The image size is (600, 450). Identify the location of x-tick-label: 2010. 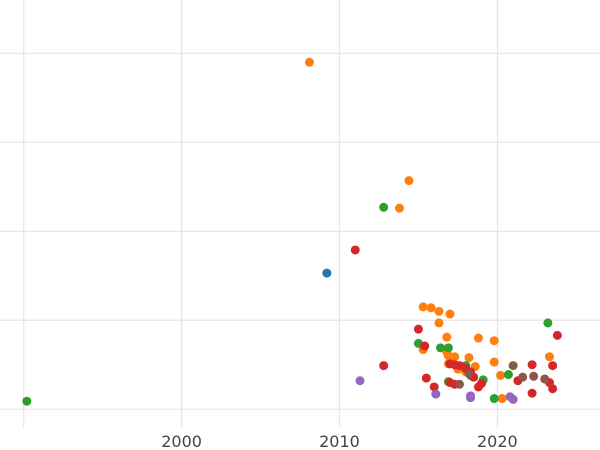
(339, 441).